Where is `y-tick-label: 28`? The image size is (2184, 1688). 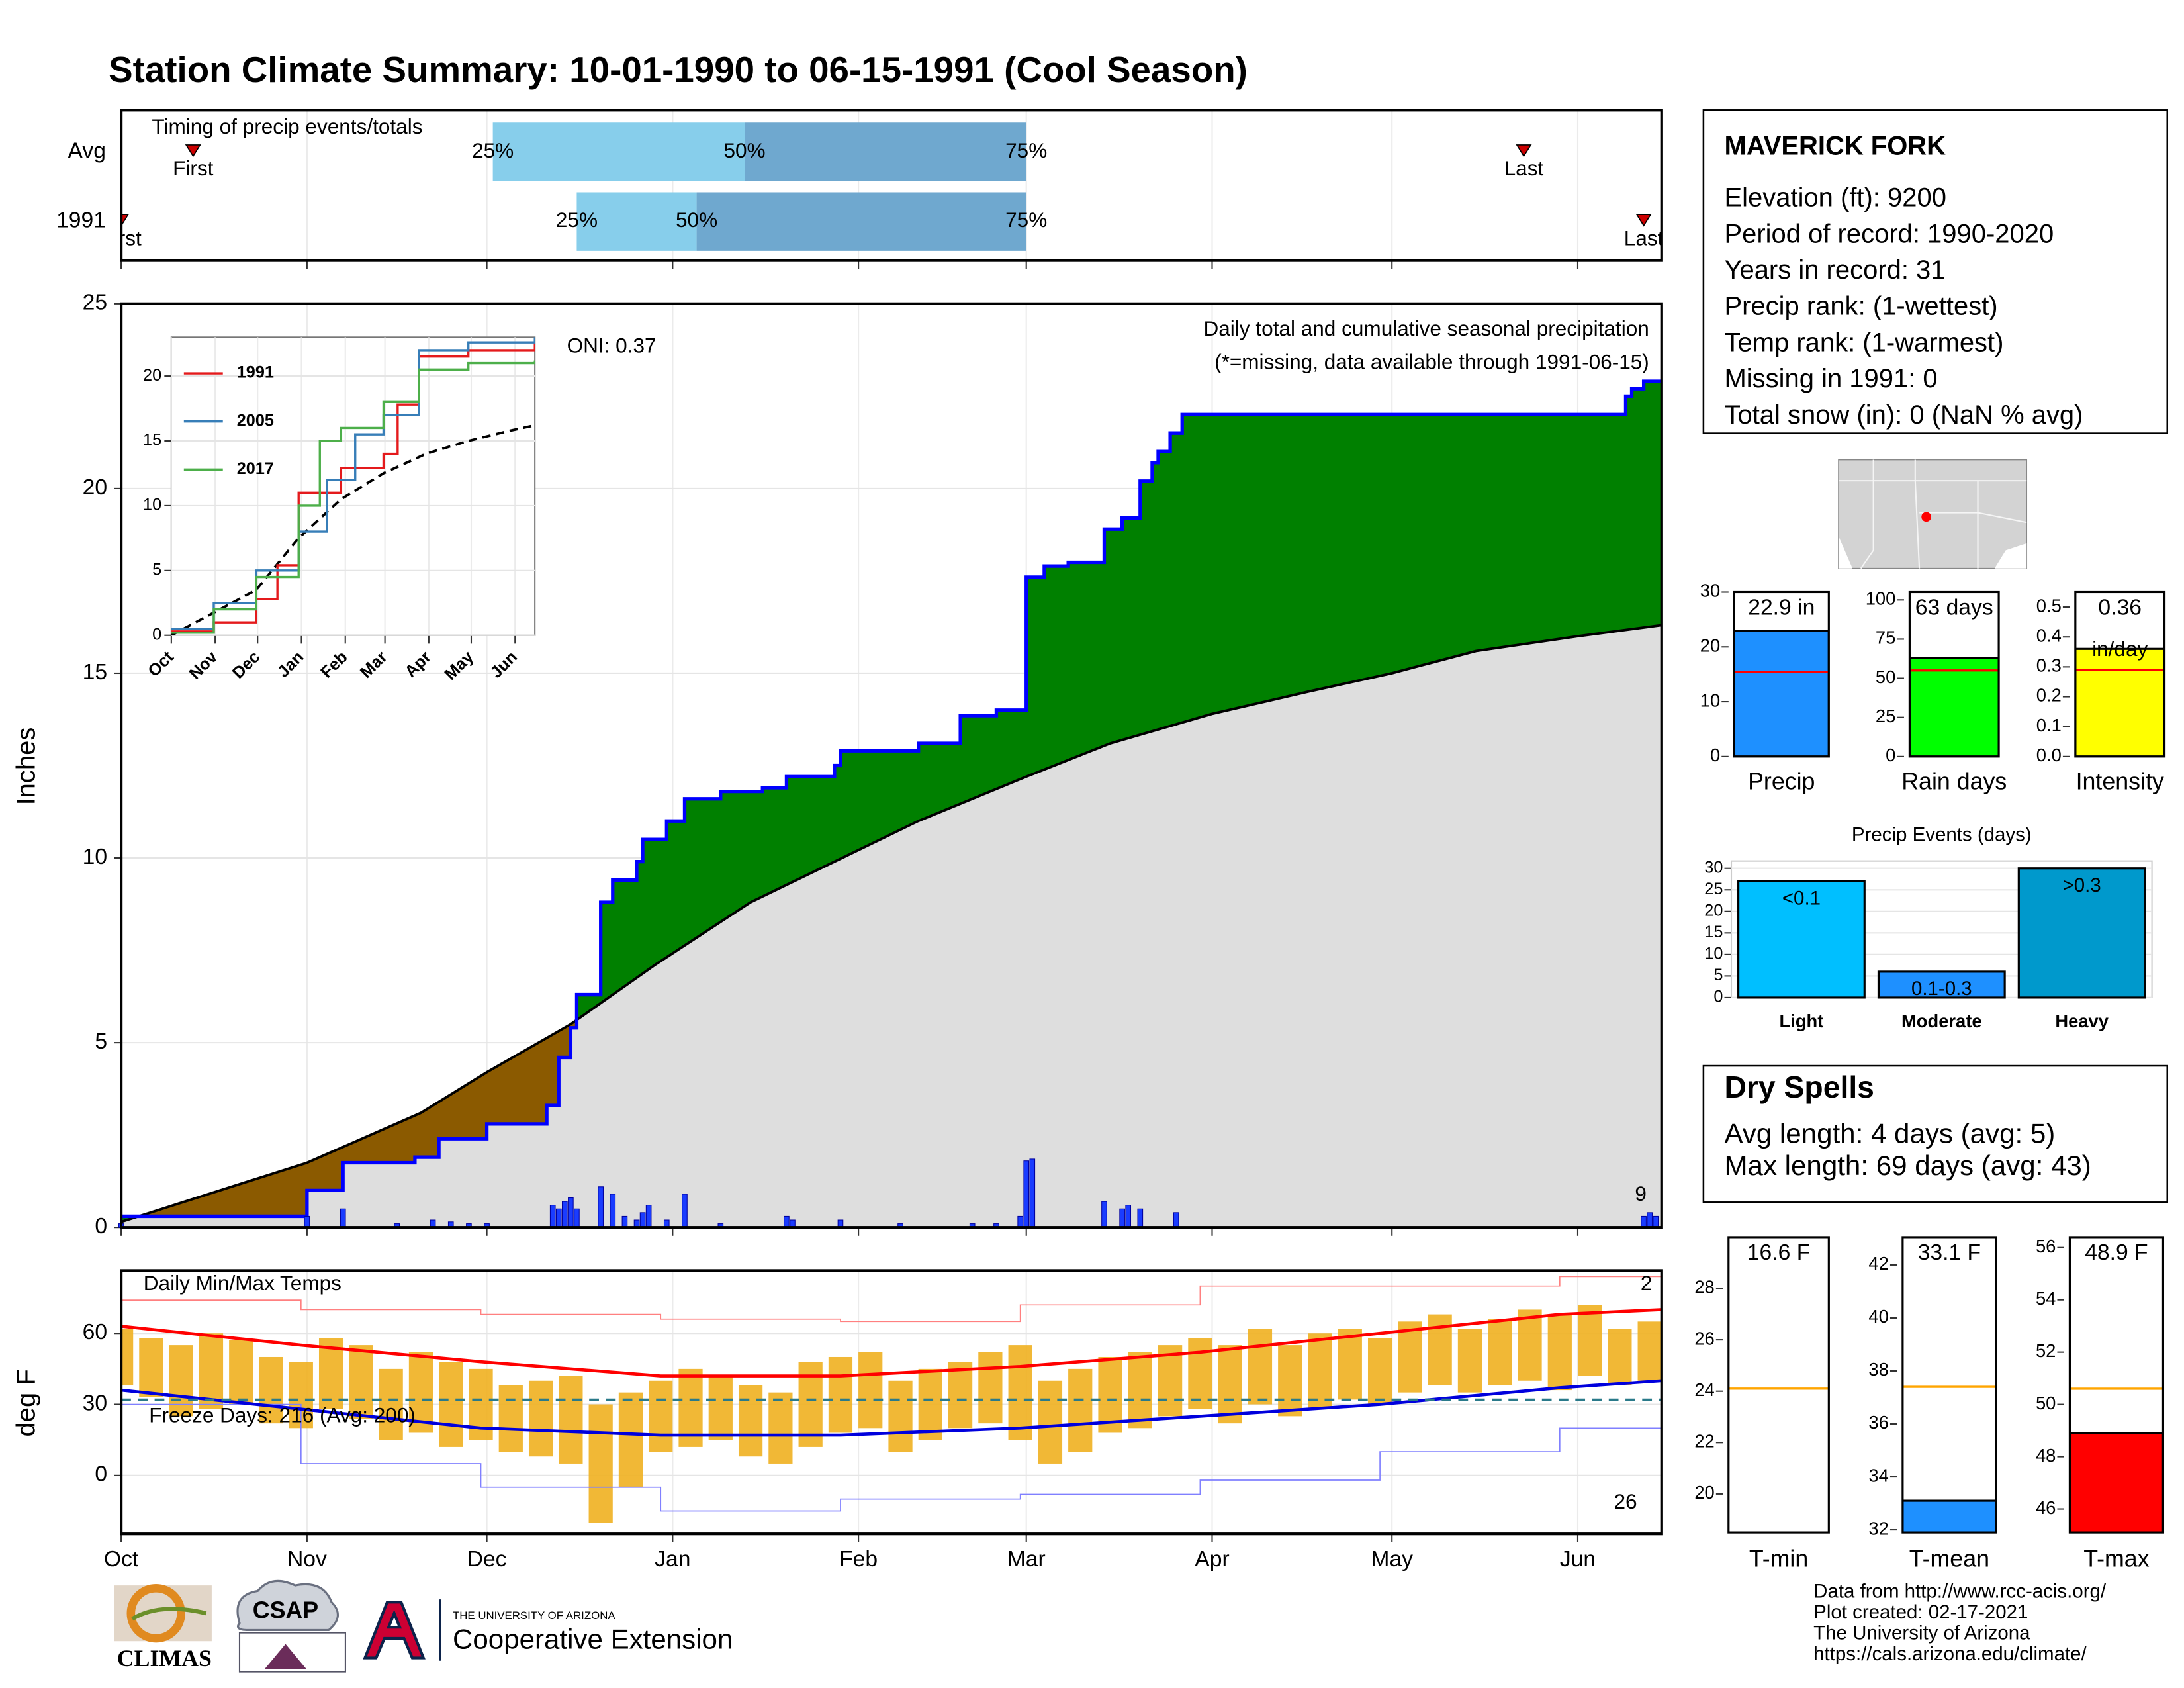
y-tick-label: 28 is located at coordinates (1704, 1287).